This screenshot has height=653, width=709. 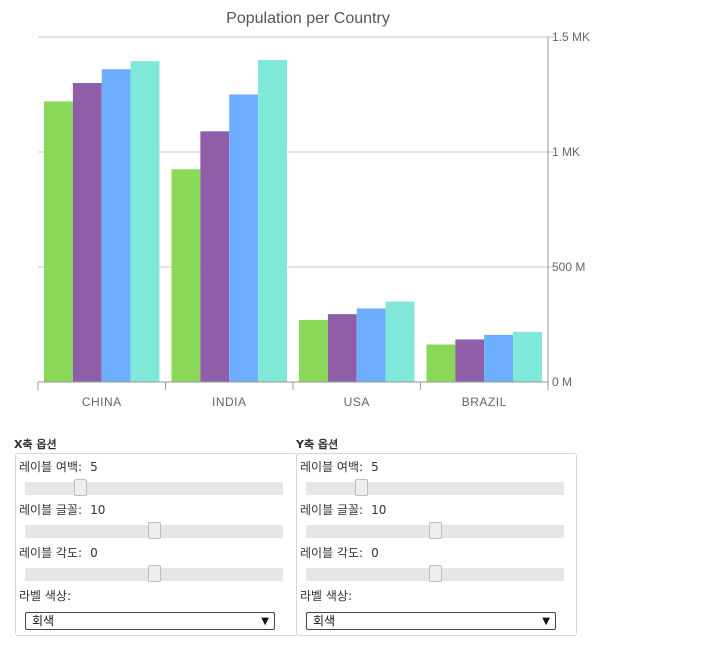 I want to click on y-label-angle-row: 레이블 각도: 0, so click(x=339, y=552).